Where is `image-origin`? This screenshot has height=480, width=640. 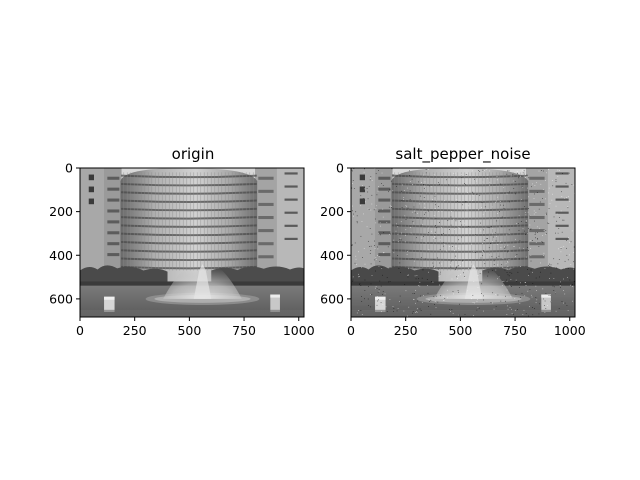
image-origin is located at coordinates (192, 242).